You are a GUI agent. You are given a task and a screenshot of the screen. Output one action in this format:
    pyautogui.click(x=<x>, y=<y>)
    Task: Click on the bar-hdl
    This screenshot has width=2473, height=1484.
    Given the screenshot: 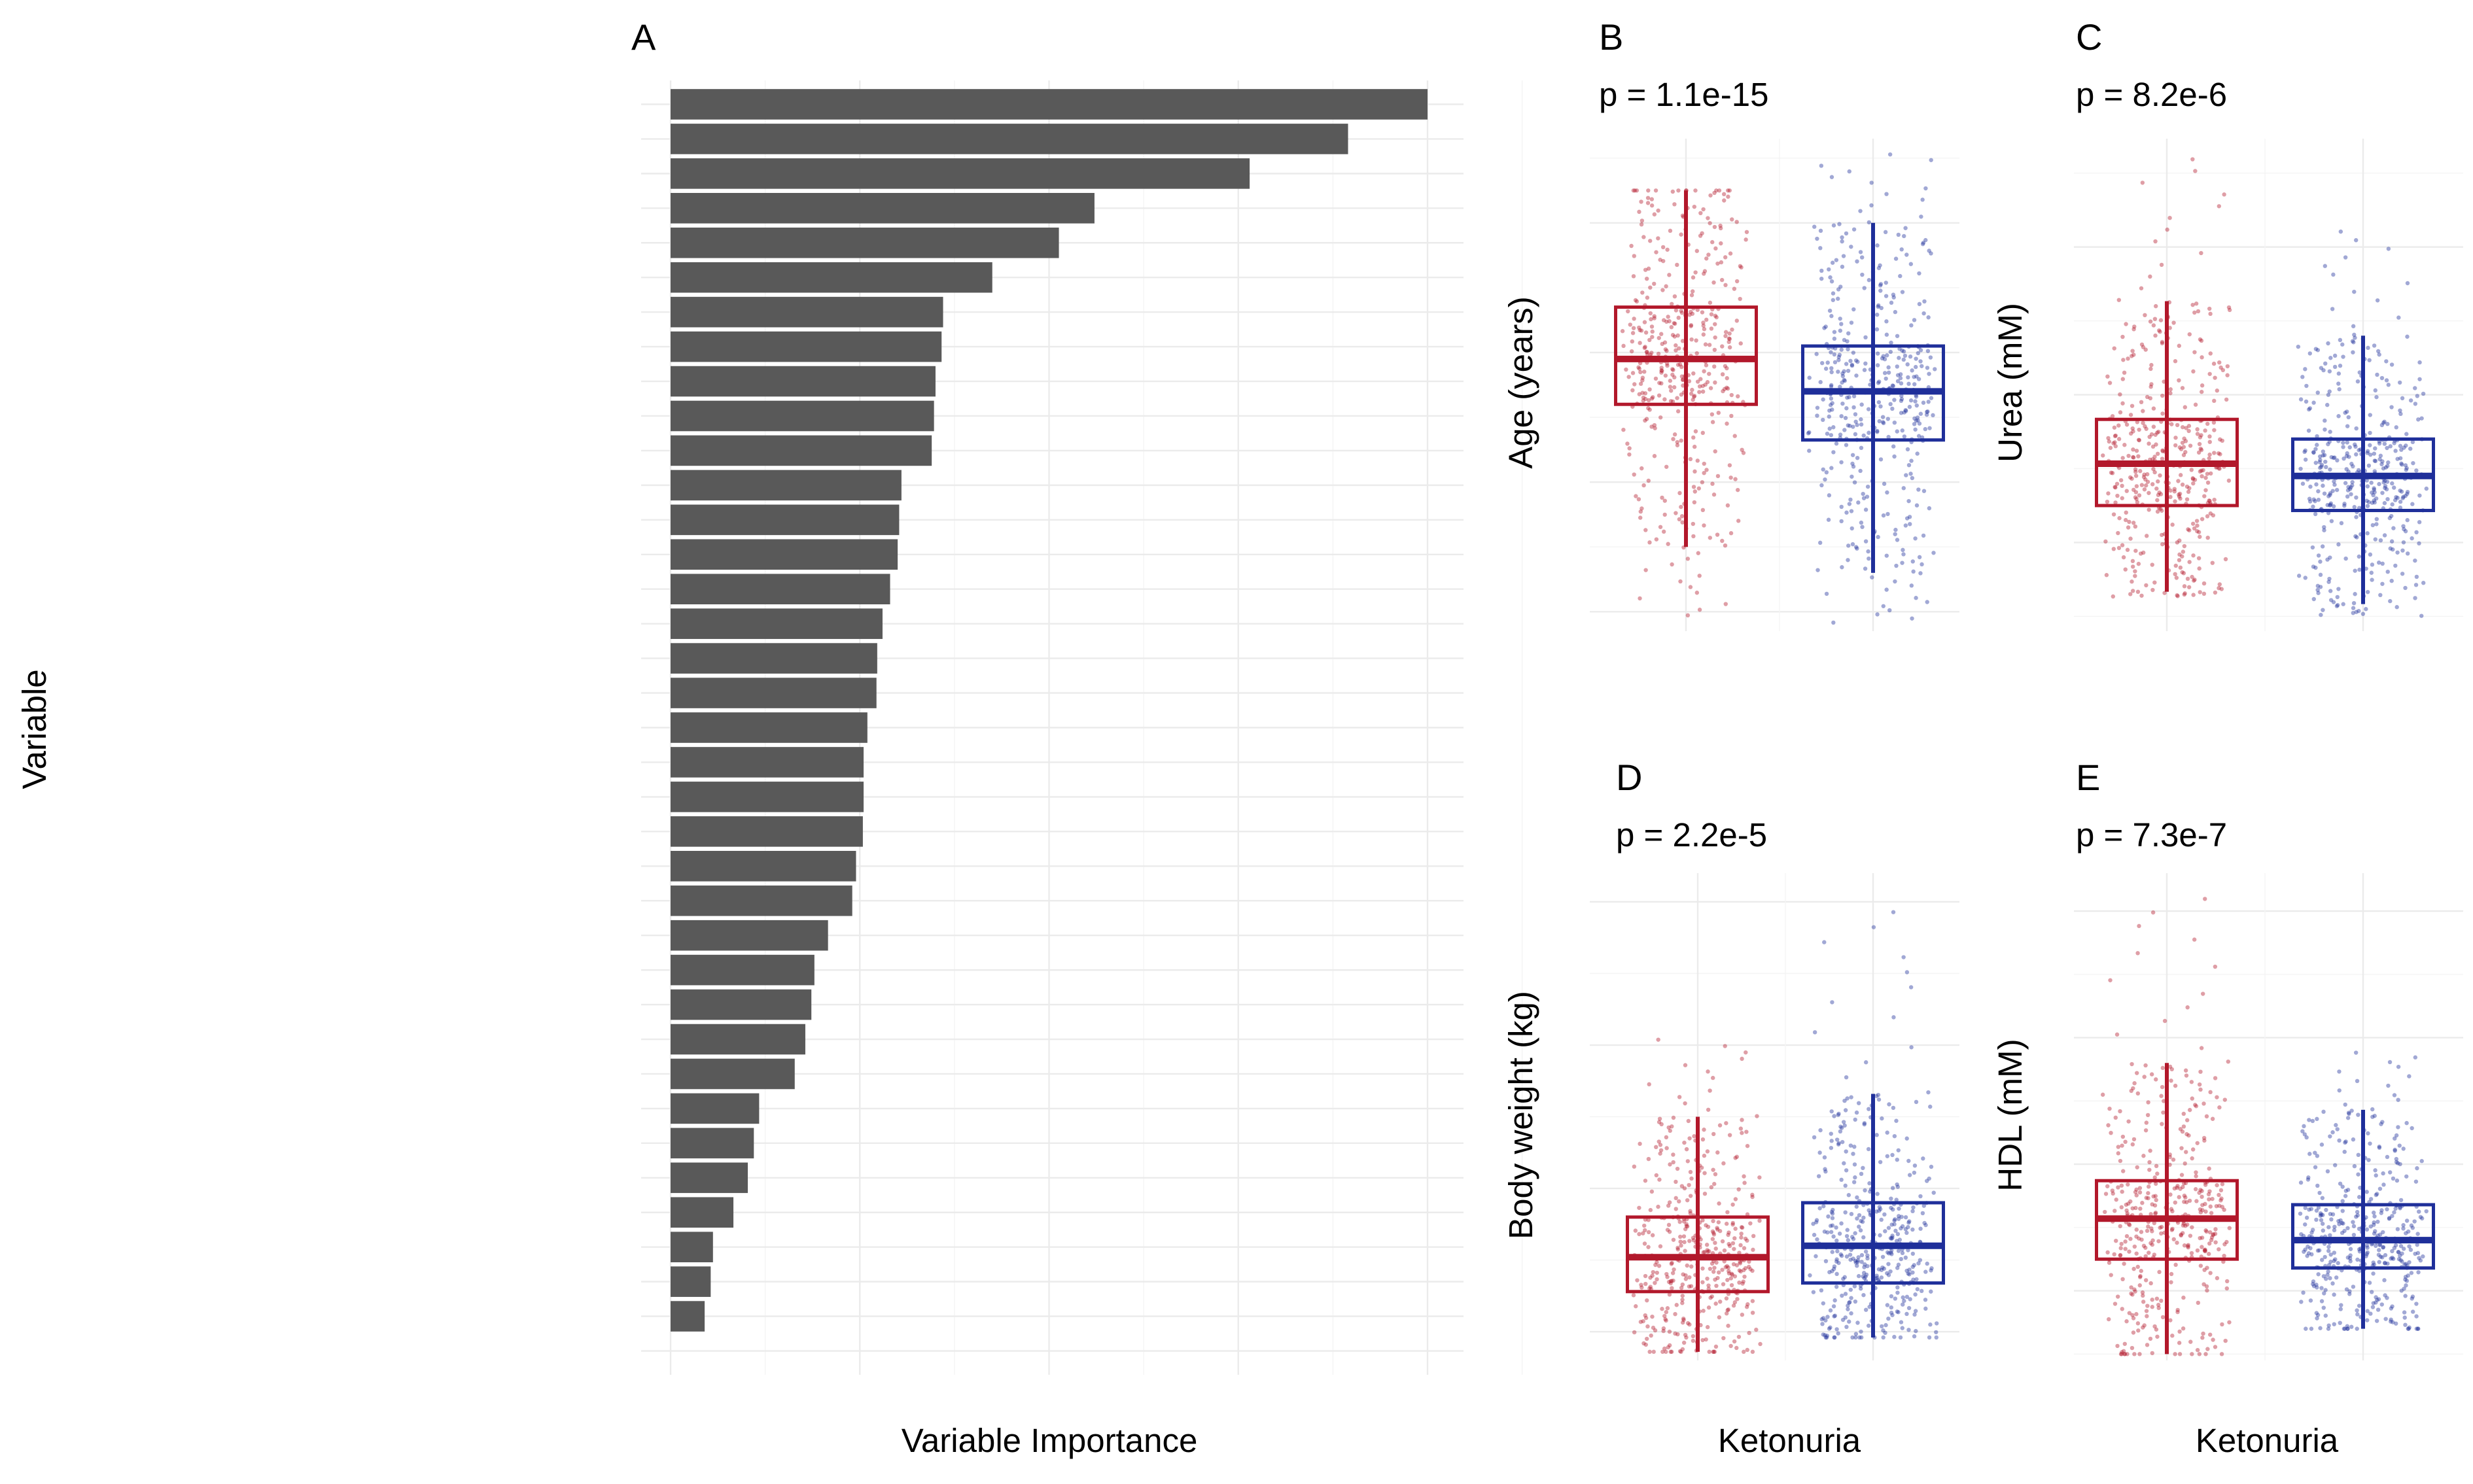 What is the action you would take?
    pyautogui.click(x=865, y=242)
    